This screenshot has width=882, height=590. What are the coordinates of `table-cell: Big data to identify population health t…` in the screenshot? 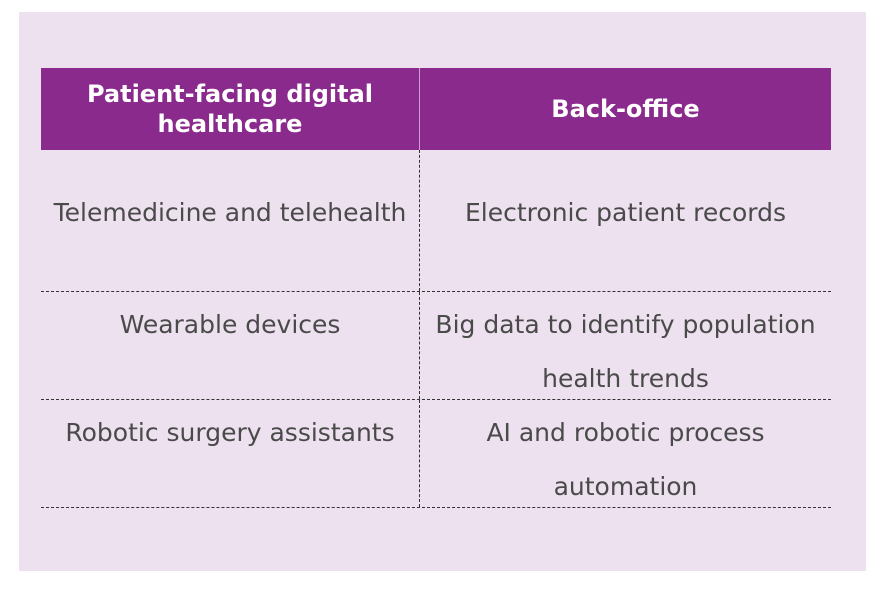 It's located at (625, 351).